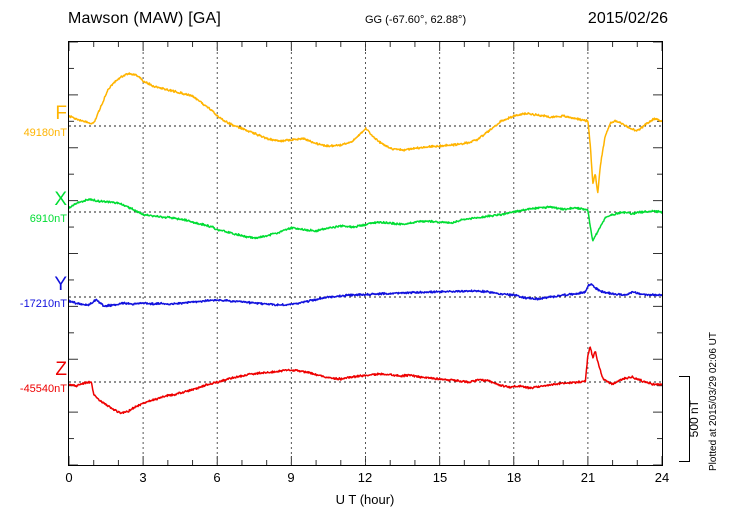  Describe the element at coordinates (48, 207) in the screenshot. I see `component-label-X: X 6910nT` at that location.